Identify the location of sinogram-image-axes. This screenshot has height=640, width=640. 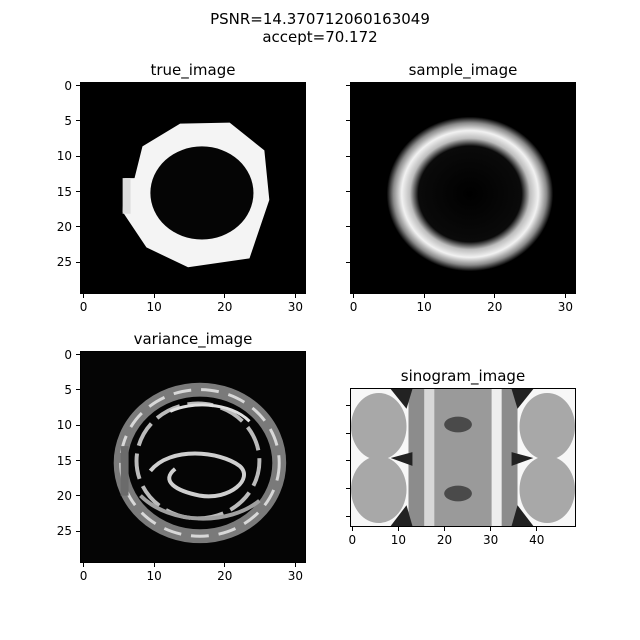
(463, 457).